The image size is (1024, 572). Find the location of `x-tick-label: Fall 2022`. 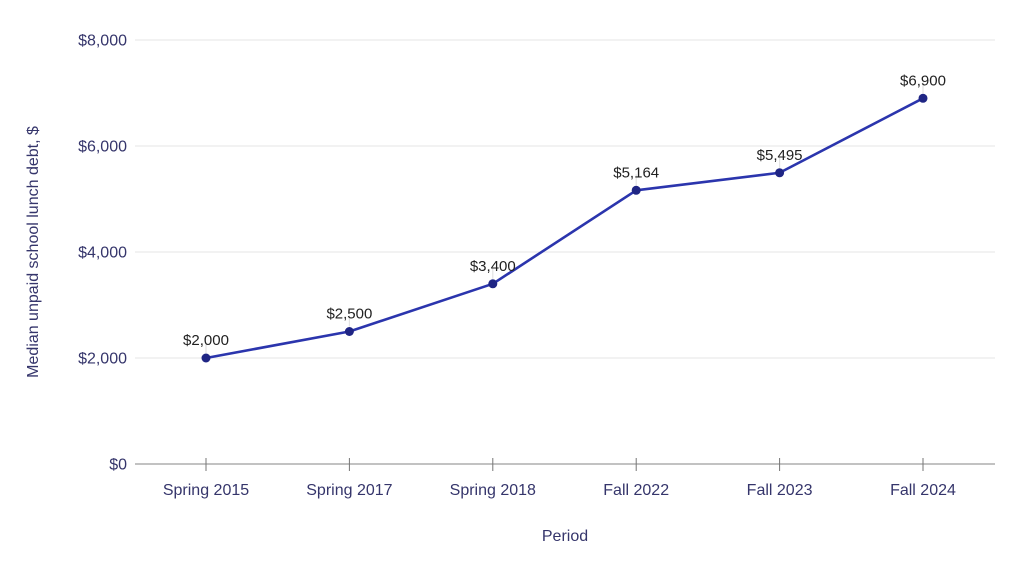

x-tick-label: Fall 2022 is located at coordinates (636, 490).